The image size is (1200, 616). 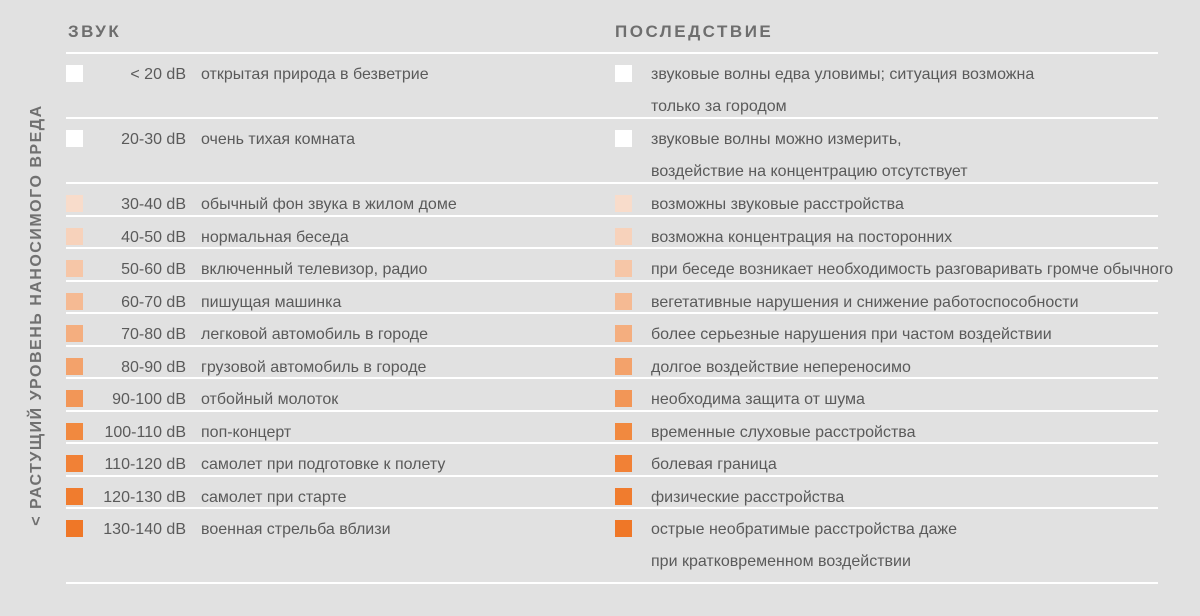 I want to click on sound-level: 70-80 dB, so click(x=153, y=334).